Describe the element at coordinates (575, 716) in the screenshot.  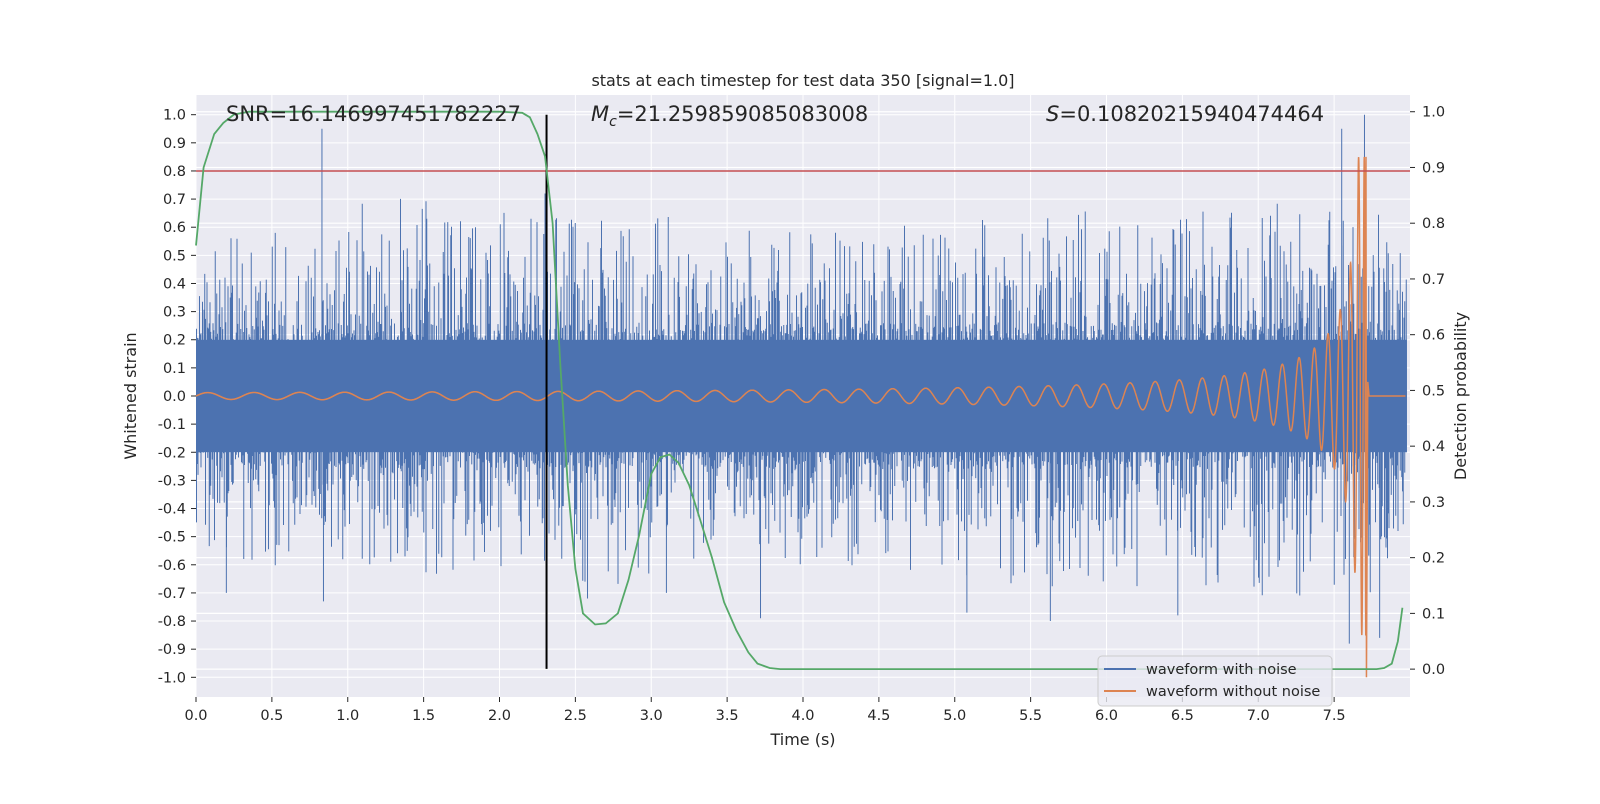
I see `x-tick-label: 2.5` at that location.